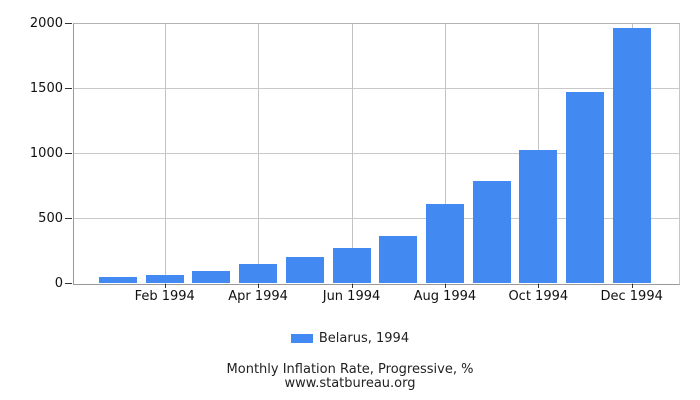 This screenshot has width=700, height=400. I want to click on gridline-x-feb-1994, so click(165, 154).